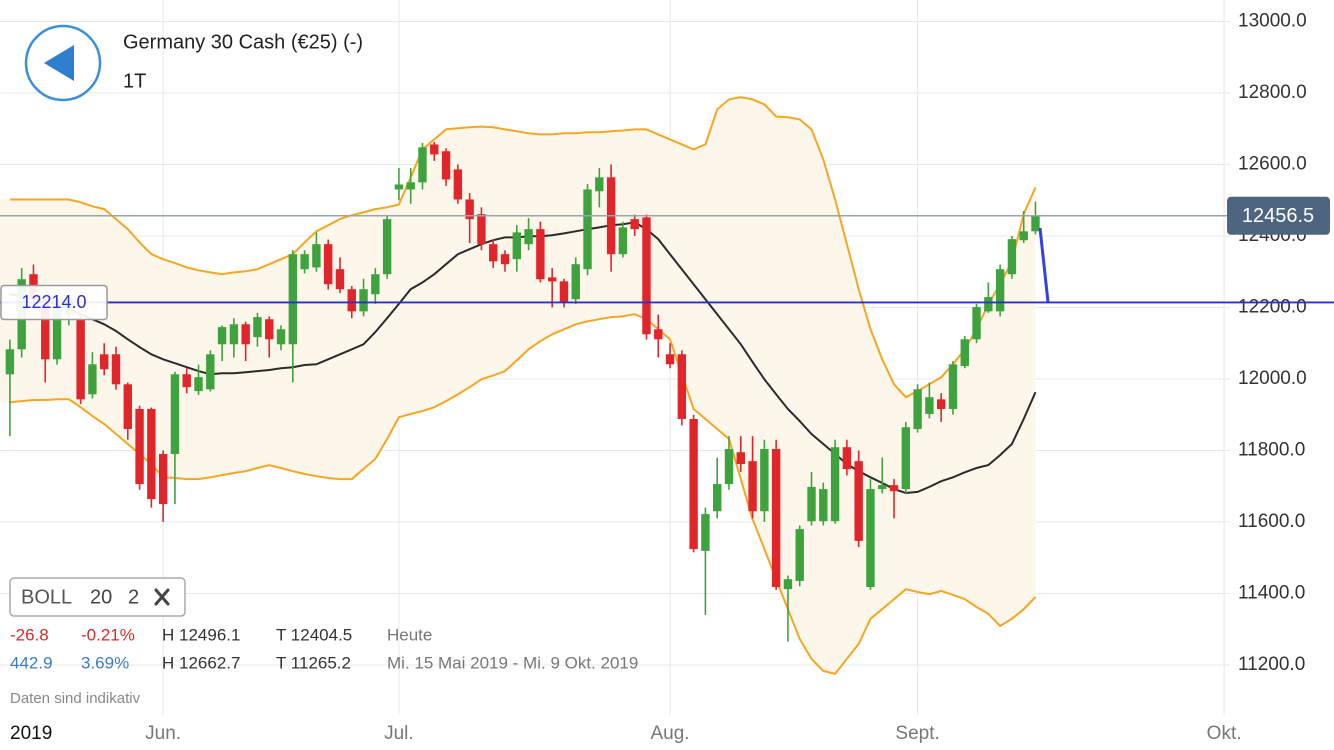 The image size is (1334, 750). Describe the element at coordinates (1272, 306) in the screenshot. I see `y-tick-label: 12200.0` at that location.